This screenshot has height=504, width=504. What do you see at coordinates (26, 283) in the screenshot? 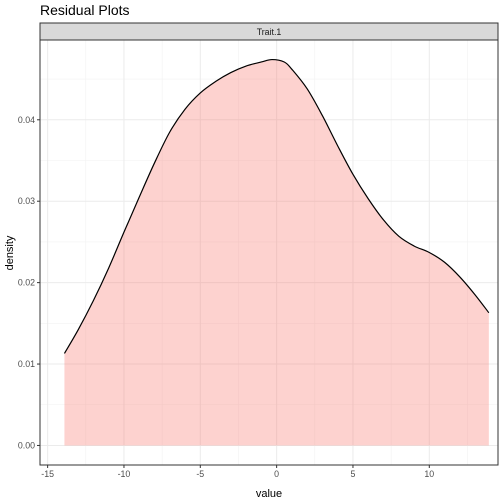
I see `y-tick-label: 0.02` at bounding box center [26, 283].